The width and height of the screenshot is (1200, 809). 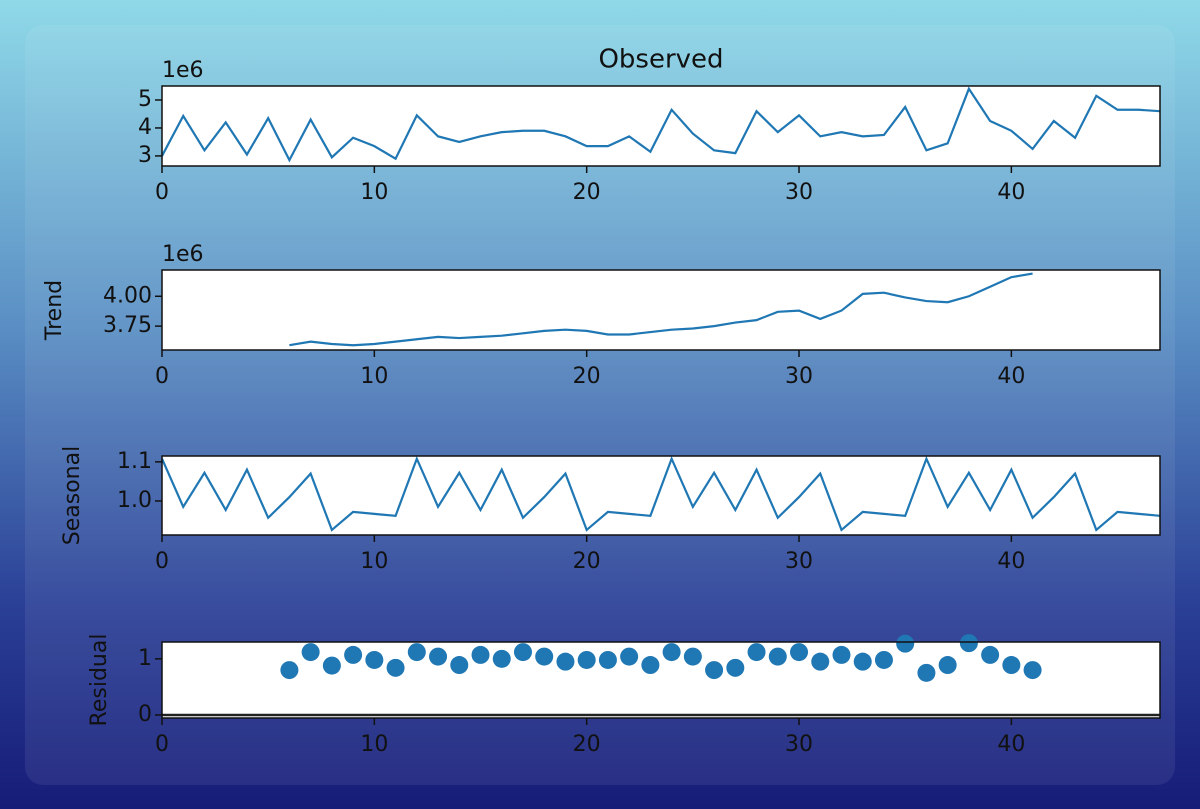 I want to click on y-tick-label: 3, so click(x=145, y=155).